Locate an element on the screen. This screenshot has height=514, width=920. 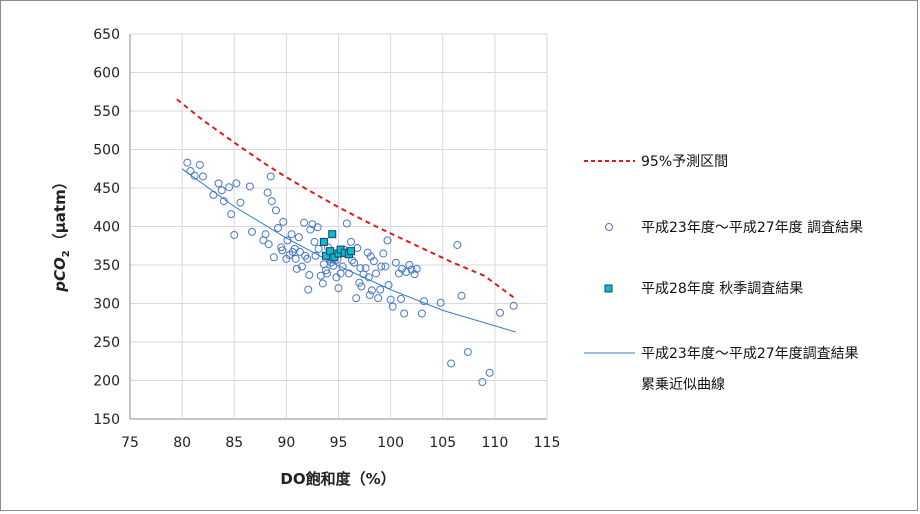
y-tick-label: 150 is located at coordinates (106, 420).